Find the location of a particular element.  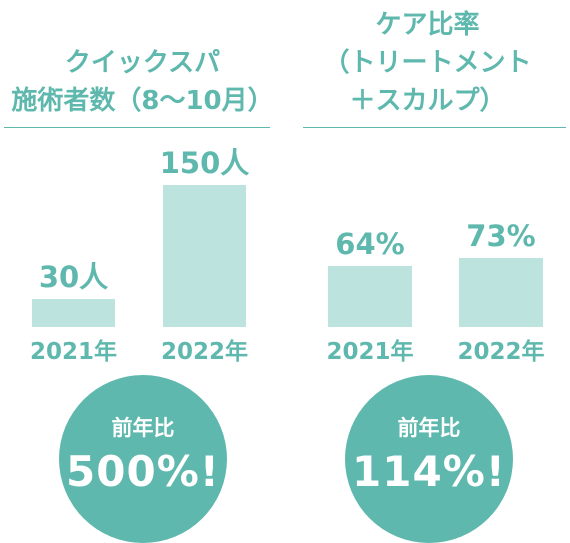

chart-title: ケア比率 （トリートメント ＋スカルプ） is located at coordinates (427, 63).